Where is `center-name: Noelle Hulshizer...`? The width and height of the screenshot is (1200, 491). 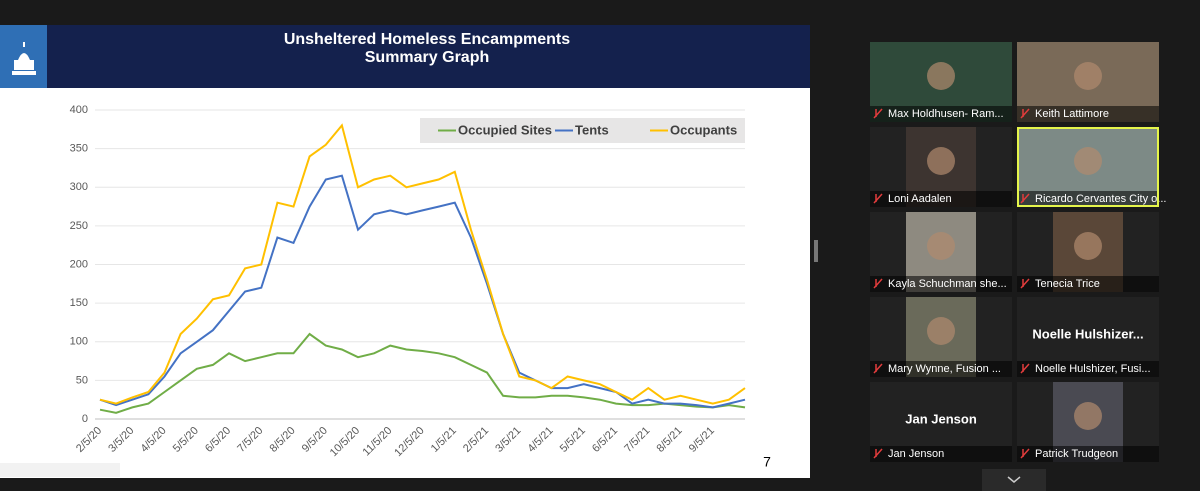
center-name: Noelle Hulshizer... is located at coordinates (1087, 333).